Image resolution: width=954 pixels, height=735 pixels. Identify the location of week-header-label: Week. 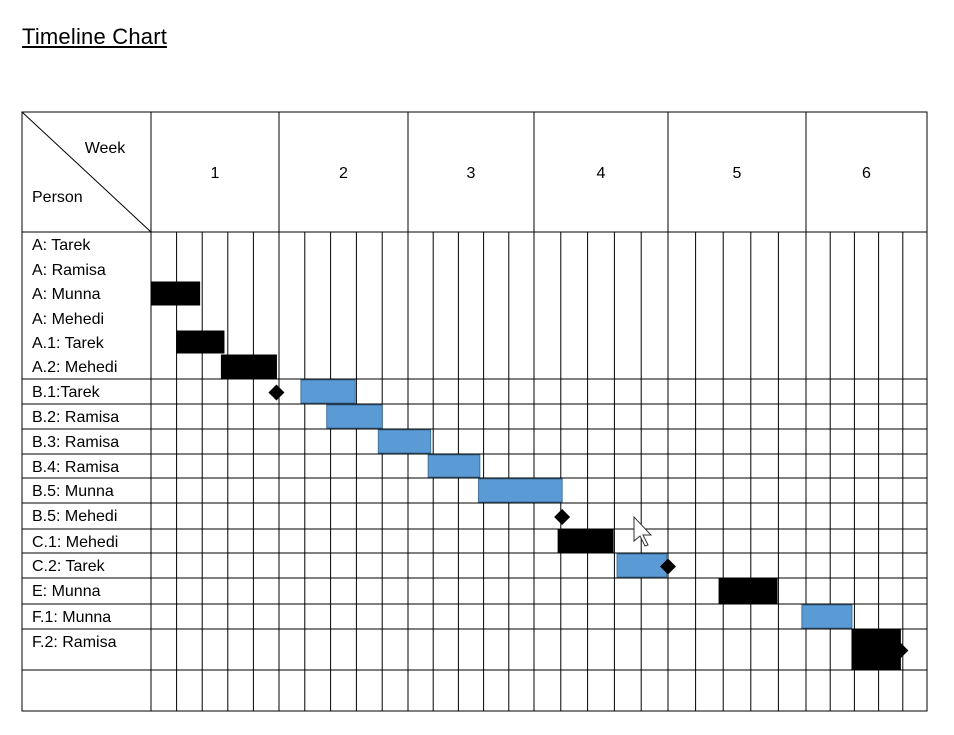
(106, 148).